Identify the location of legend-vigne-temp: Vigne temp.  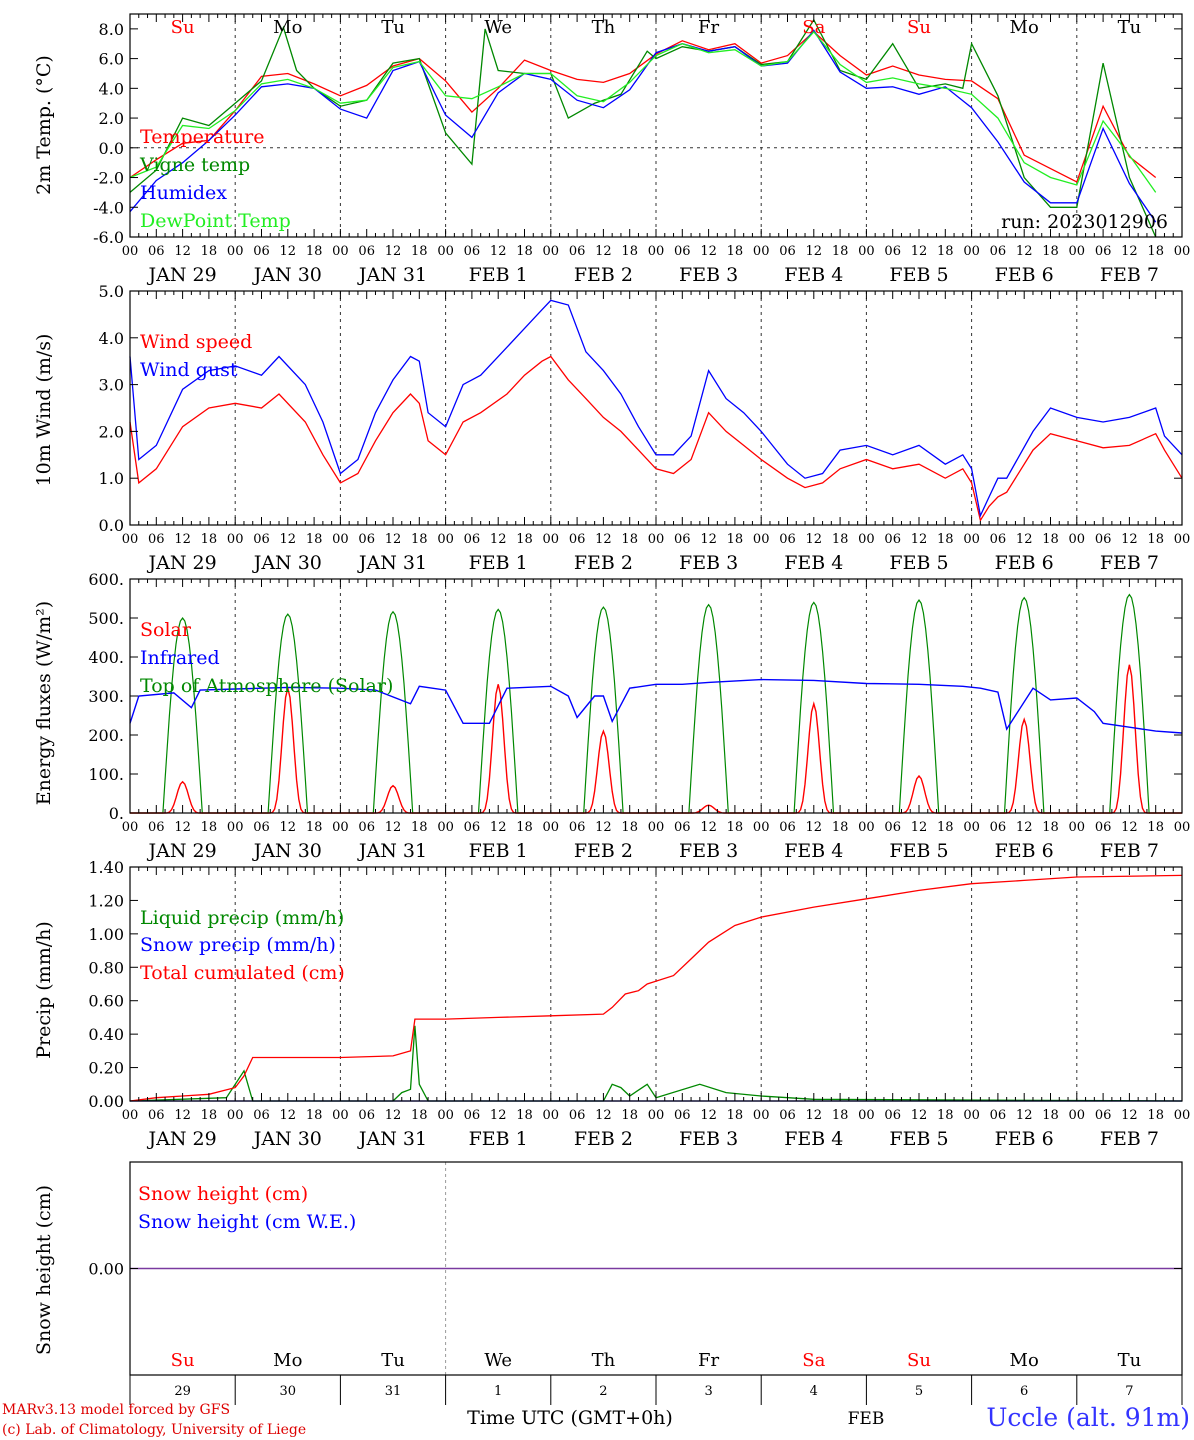
(194, 165).